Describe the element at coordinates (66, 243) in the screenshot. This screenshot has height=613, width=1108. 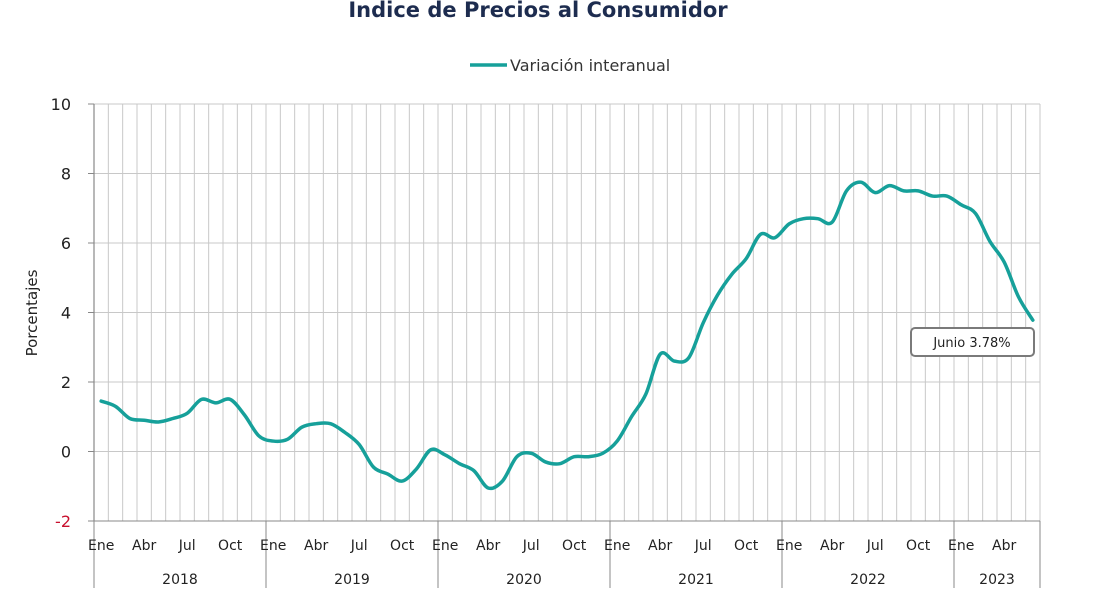
I see `y-tick-label: 6` at that location.